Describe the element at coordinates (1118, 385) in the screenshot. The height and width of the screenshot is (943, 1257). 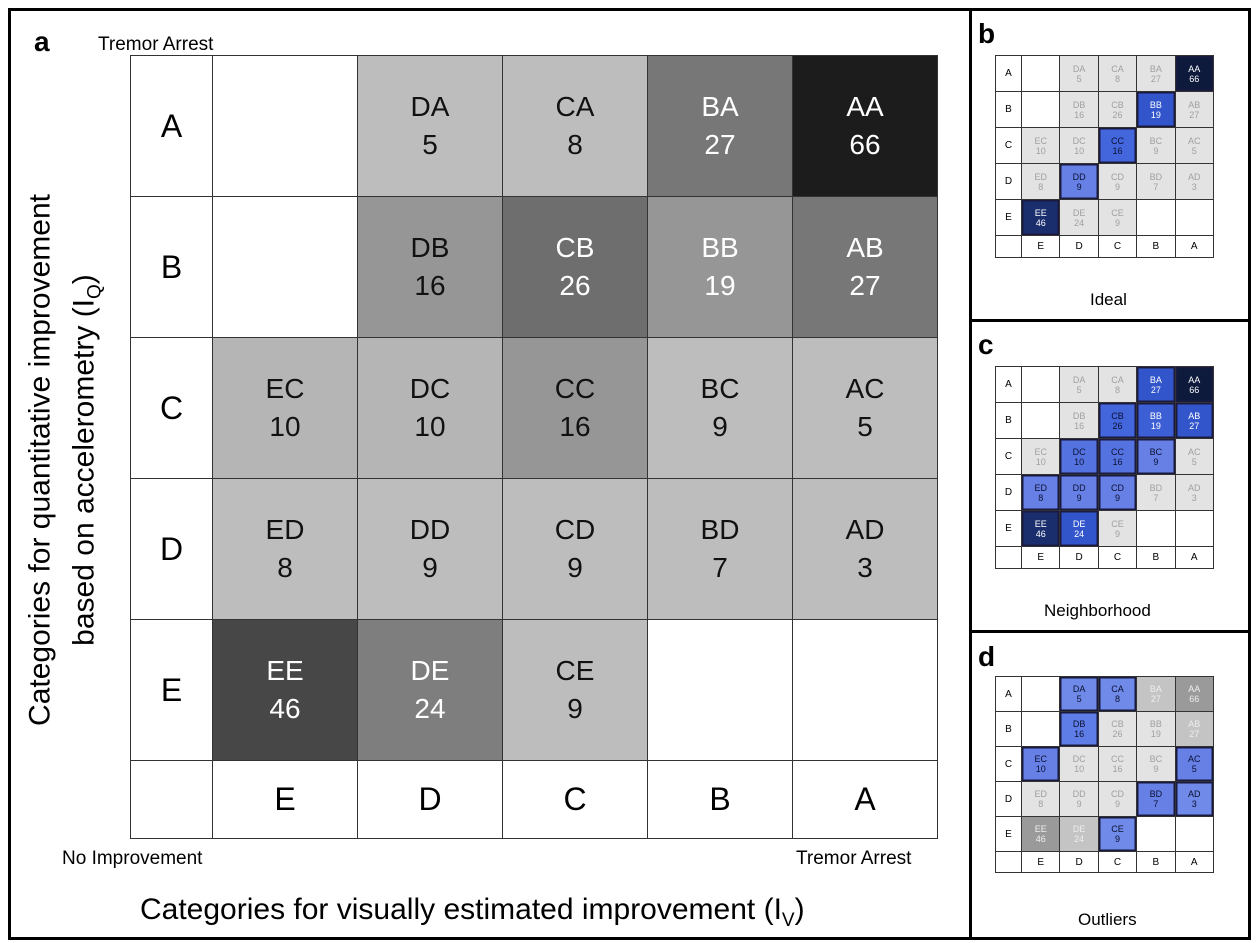
I see `cell-ca: CA 8` at that location.